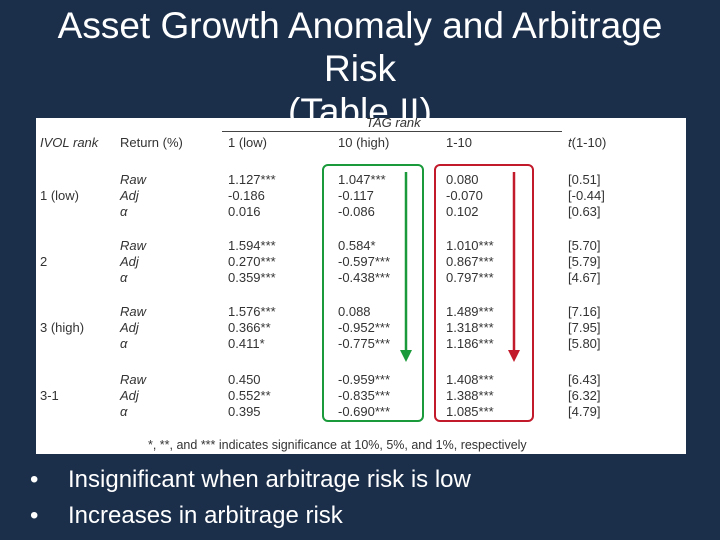 This screenshot has width=720, height=540. I want to click on table-cell: 0.395, so click(244, 411).